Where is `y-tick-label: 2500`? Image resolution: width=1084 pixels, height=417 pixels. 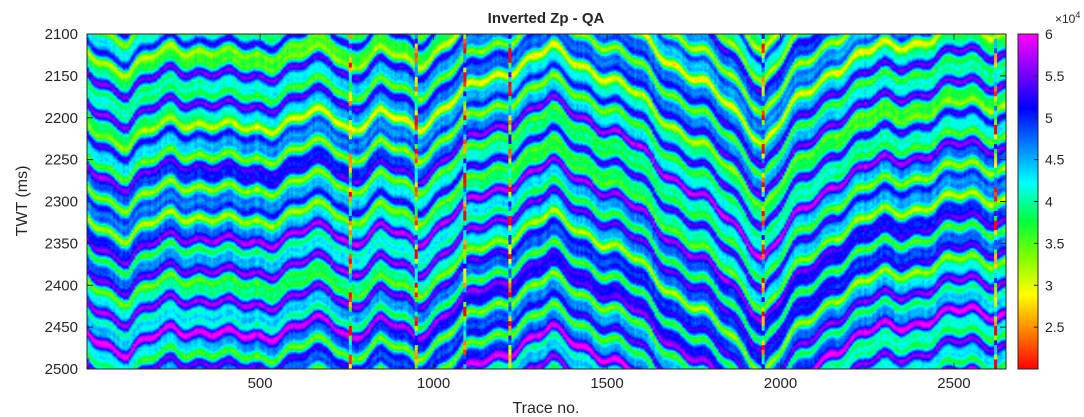 y-tick-label: 2500 is located at coordinates (61, 369).